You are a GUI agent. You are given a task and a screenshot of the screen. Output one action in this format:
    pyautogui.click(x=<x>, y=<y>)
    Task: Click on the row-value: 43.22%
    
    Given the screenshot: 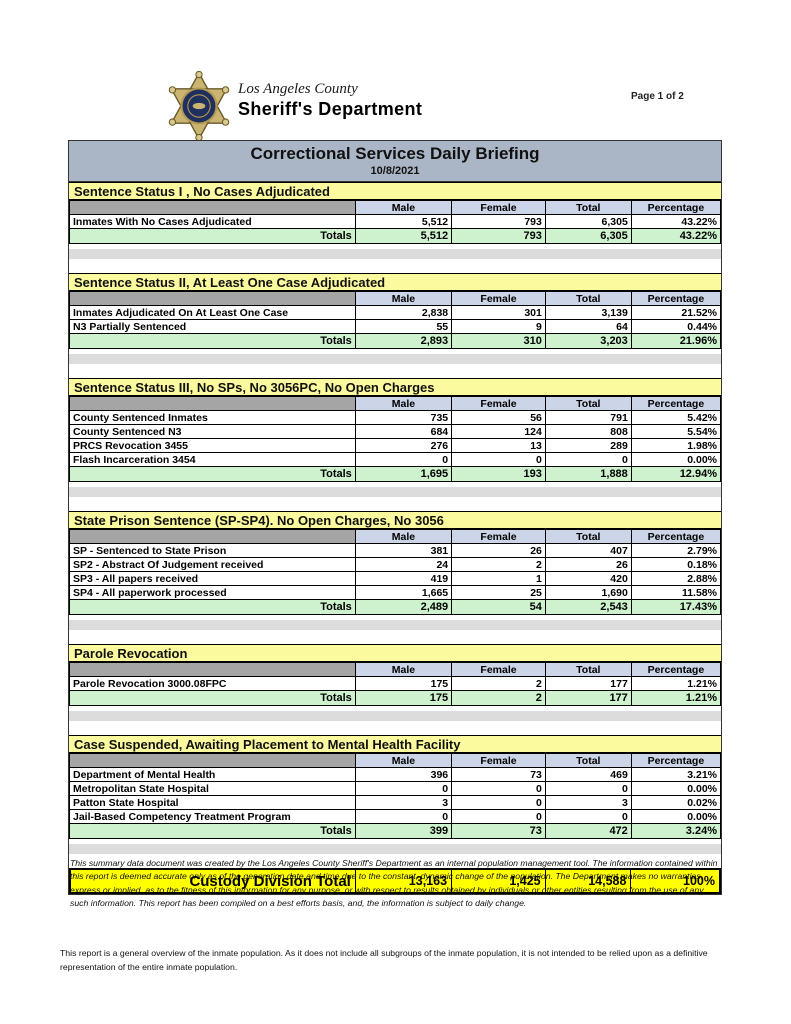 What is the action you would take?
    pyautogui.click(x=676, y=221)
    